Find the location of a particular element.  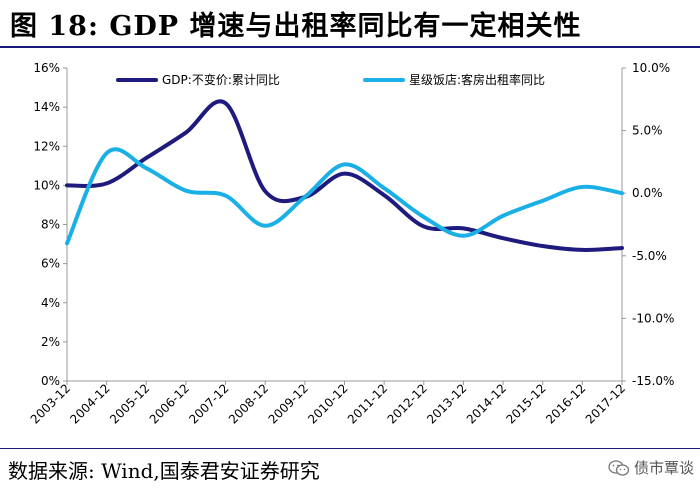

y-right-tick-label: 5.0% is located at coordinates (647, 131).